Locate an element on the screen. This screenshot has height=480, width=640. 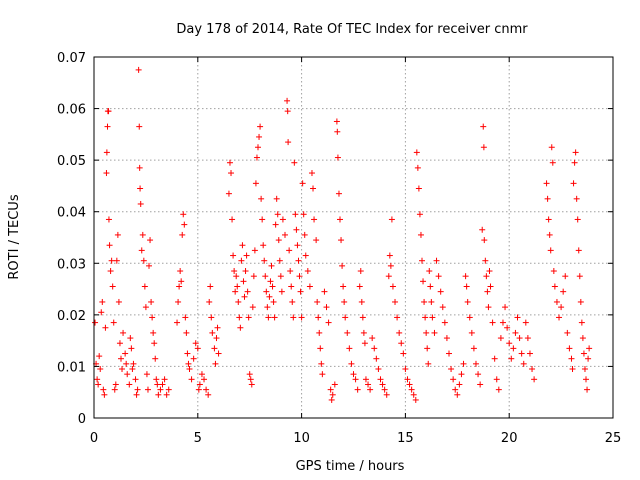
y-tick-label: 0.07 is located at coordinates (71, 58).